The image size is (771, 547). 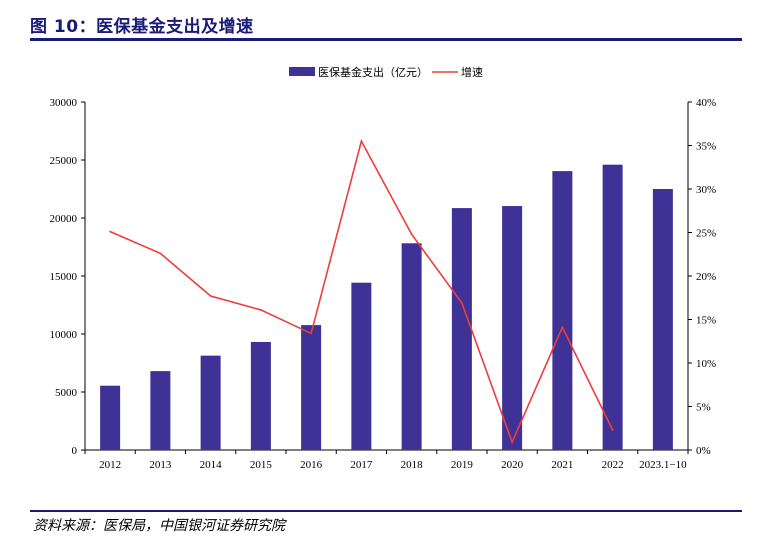 I want to click on x-tick-label: 2013, so click(x=160, y=465).